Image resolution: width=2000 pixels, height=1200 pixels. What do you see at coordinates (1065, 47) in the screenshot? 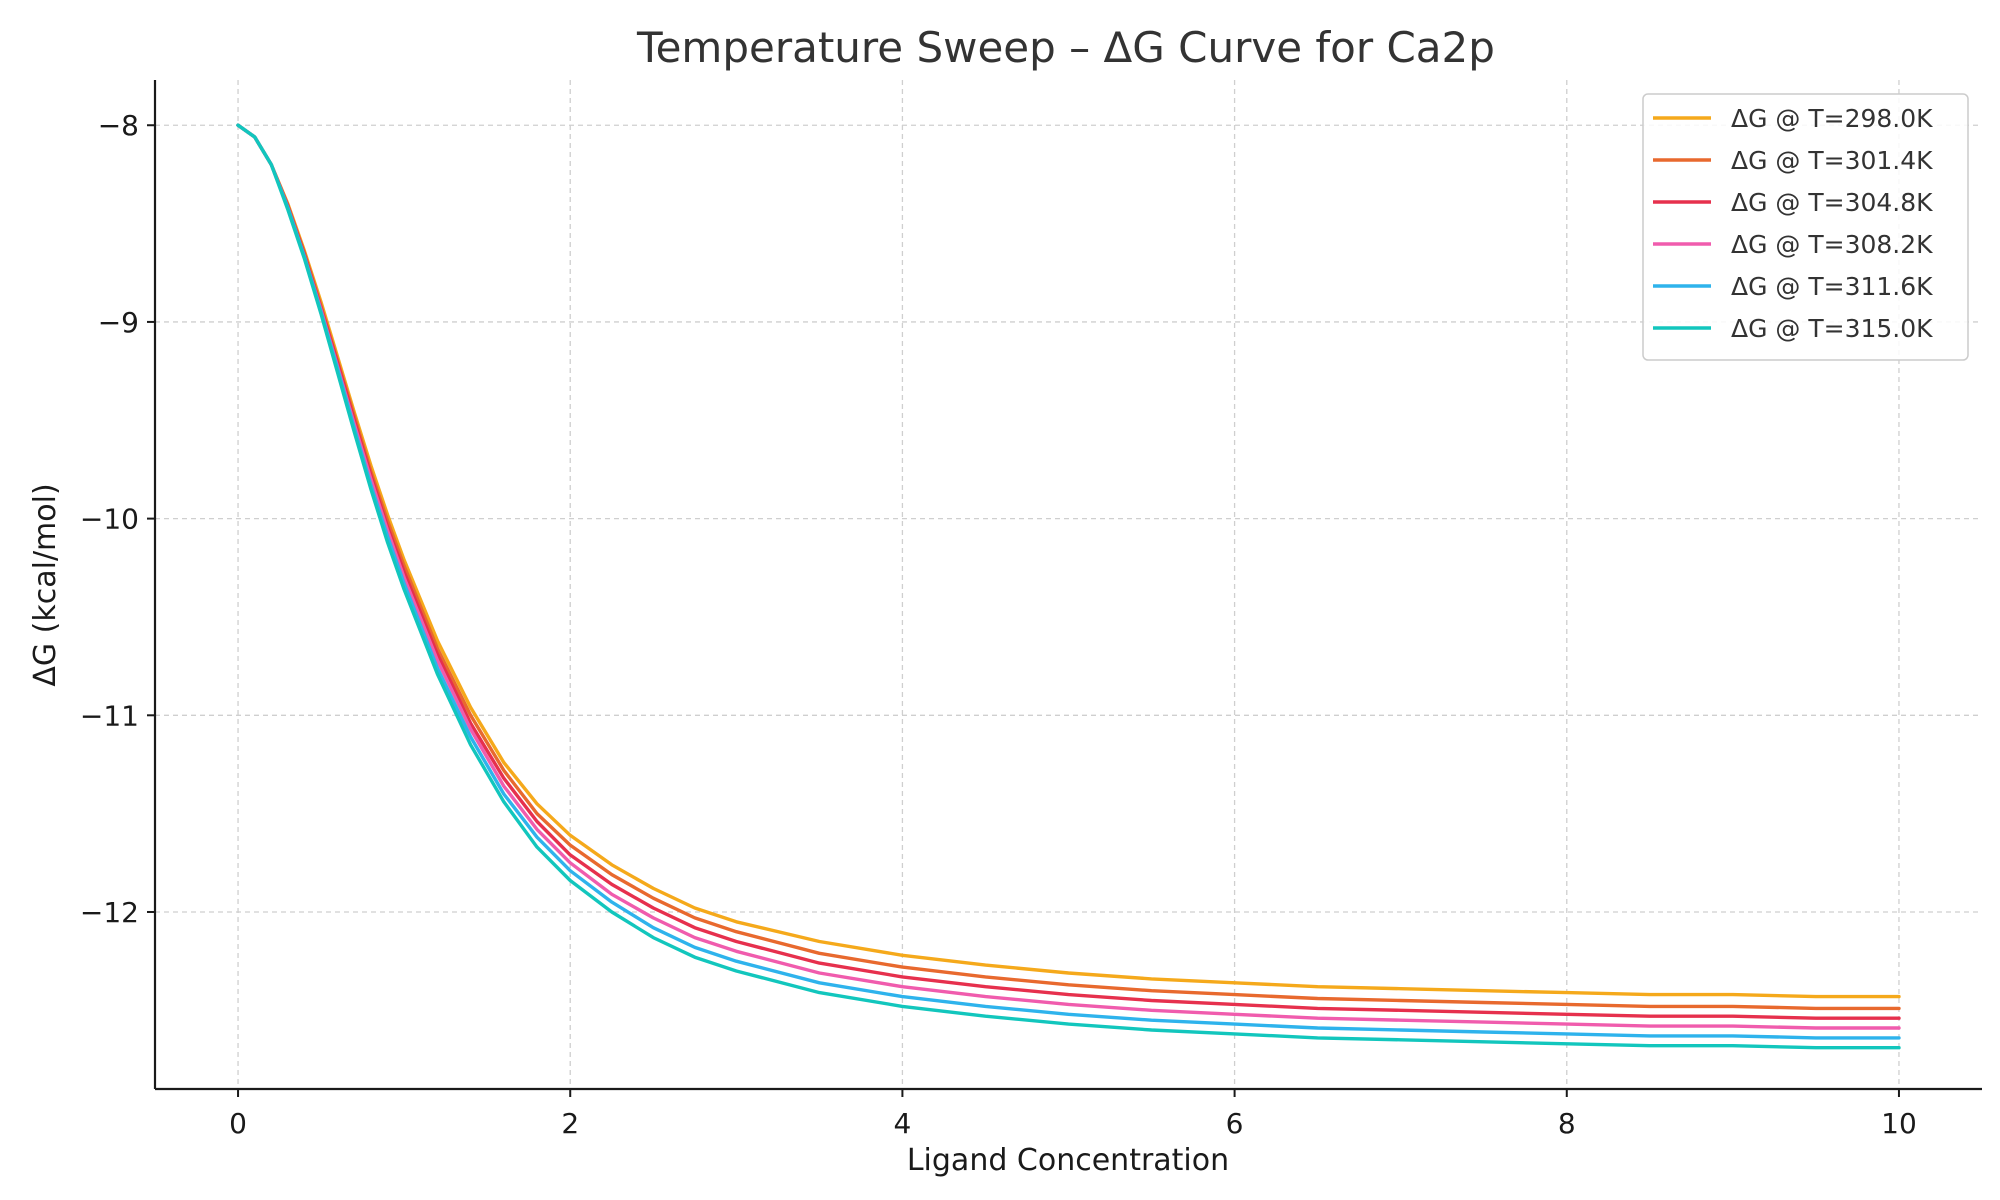
I see `chart-title: Temperature Sweep – ΔG Curve for Ca2p` at bounding box center [1065, 47].